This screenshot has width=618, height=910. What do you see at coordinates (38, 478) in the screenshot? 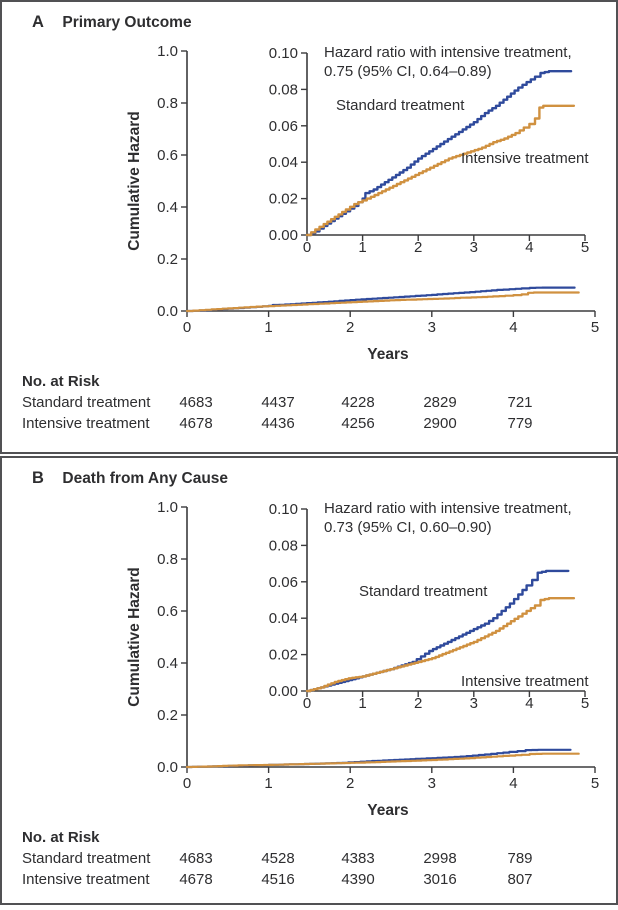
I see `panel-letter: B` at bounding box center [38, 478].